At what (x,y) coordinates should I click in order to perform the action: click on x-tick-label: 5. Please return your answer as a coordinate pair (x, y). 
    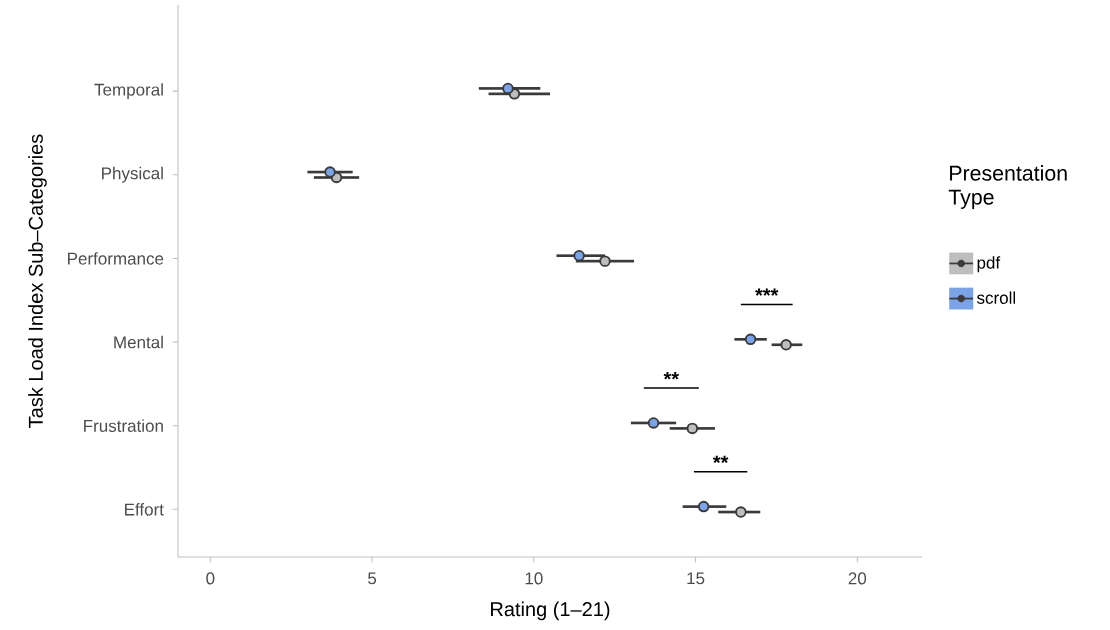
    Looking at the image, I should click on (372, 578).